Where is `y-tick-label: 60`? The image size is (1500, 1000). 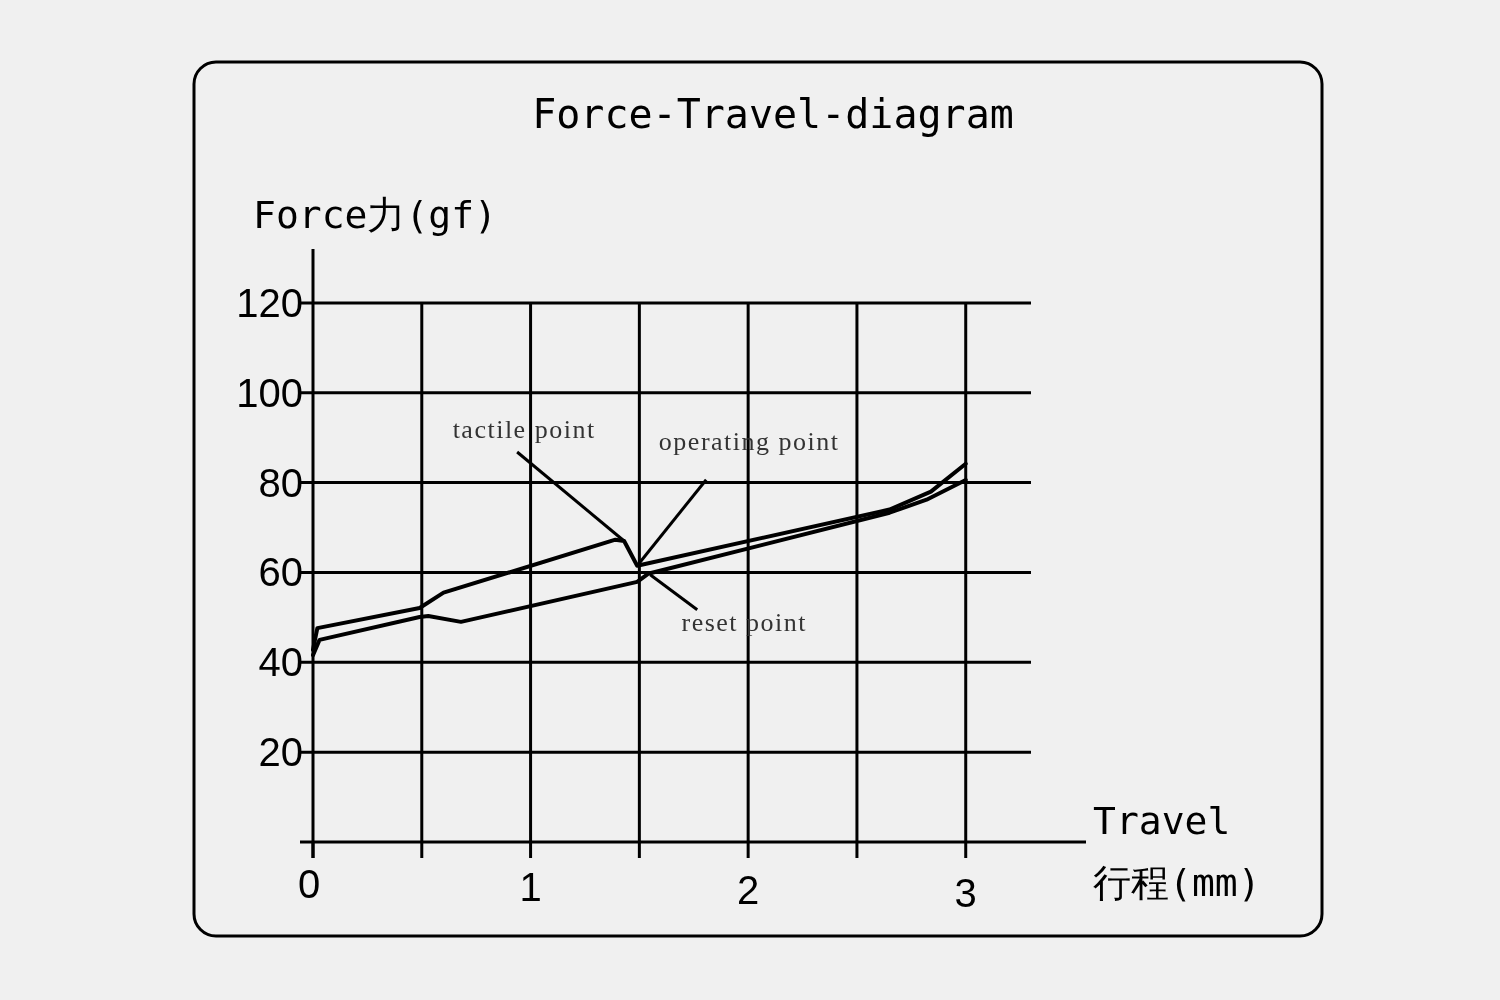 y-tick-label: 60 is located at coordinates (280, 572).